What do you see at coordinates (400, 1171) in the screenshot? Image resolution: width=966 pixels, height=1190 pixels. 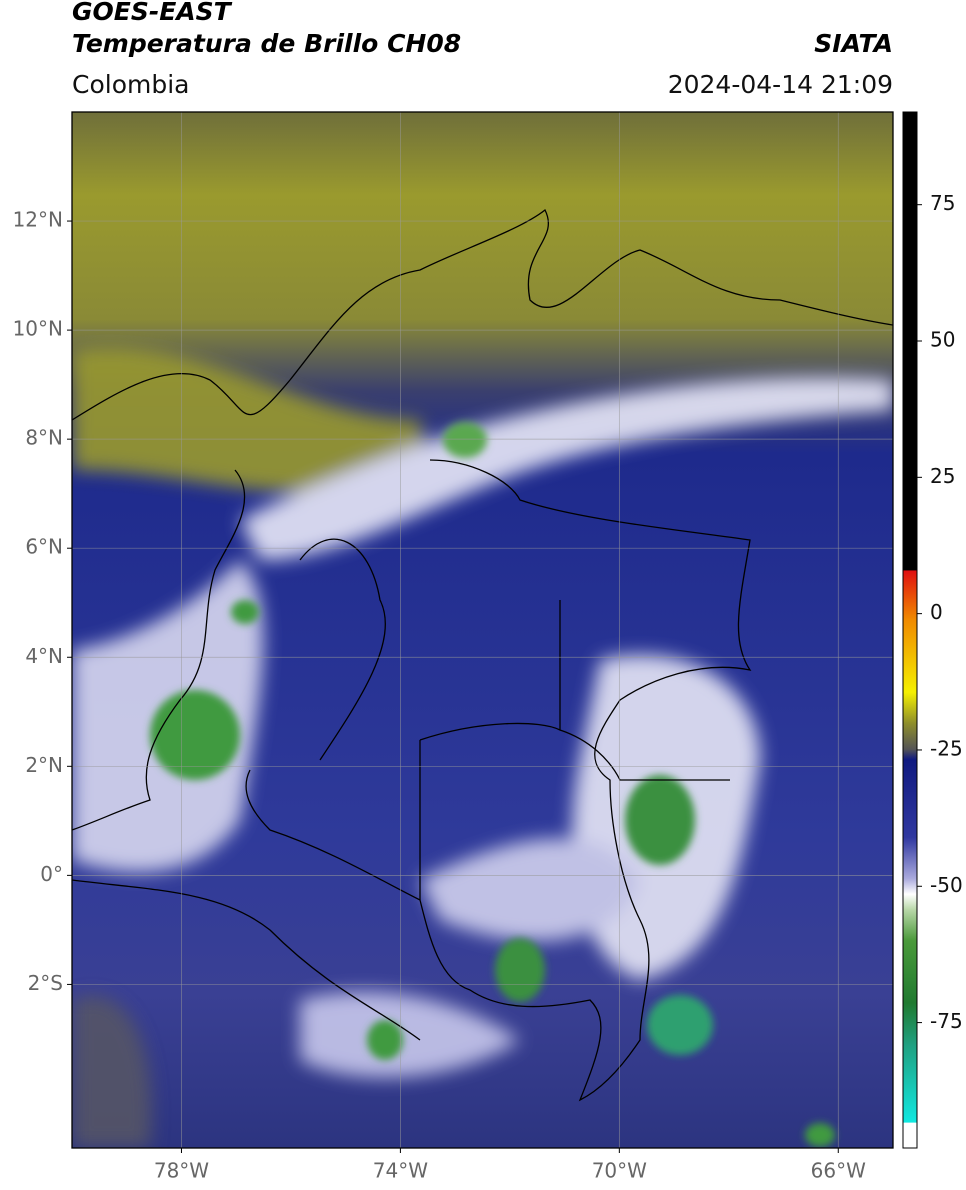 I see `x-tick-label: 74°W` at bounding box center [400, 1171].